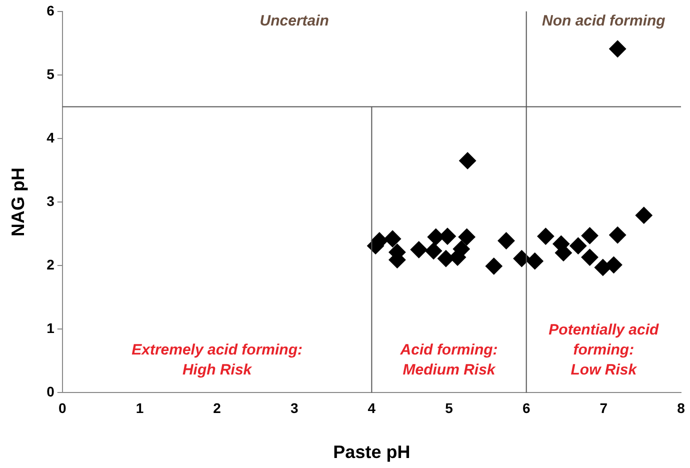 This screenshot has height=468, width=690. What do you see at coordinates (526, 408) in the screenshot?
I see `x-tick-label: 6` at bounding box center [526, 408].